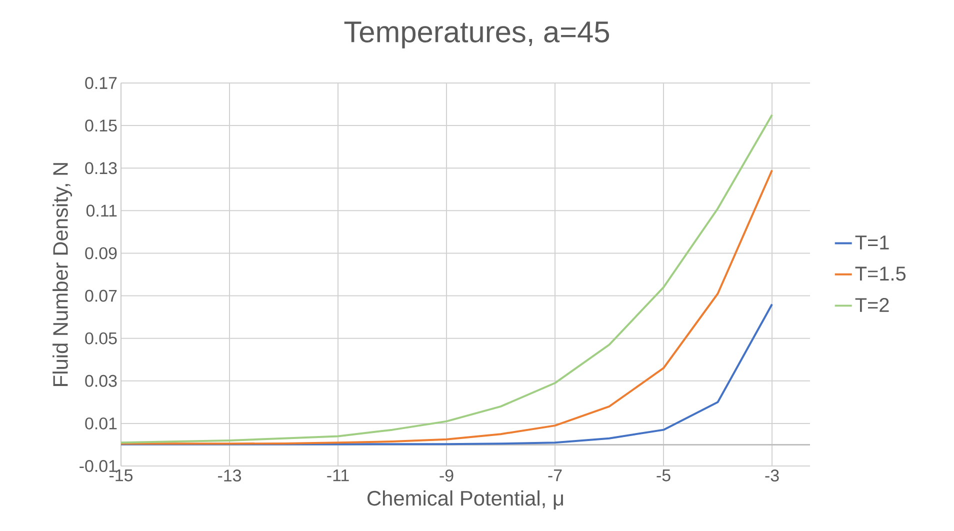  Describe the element at coordinates (62, 274) in the screenshot. I see `y-axis-title: Fluid Number Density, N` at that location.